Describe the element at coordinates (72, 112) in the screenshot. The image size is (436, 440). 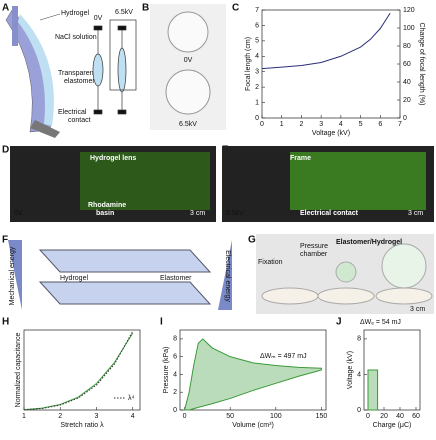
I see `label: Electrical` at that location.